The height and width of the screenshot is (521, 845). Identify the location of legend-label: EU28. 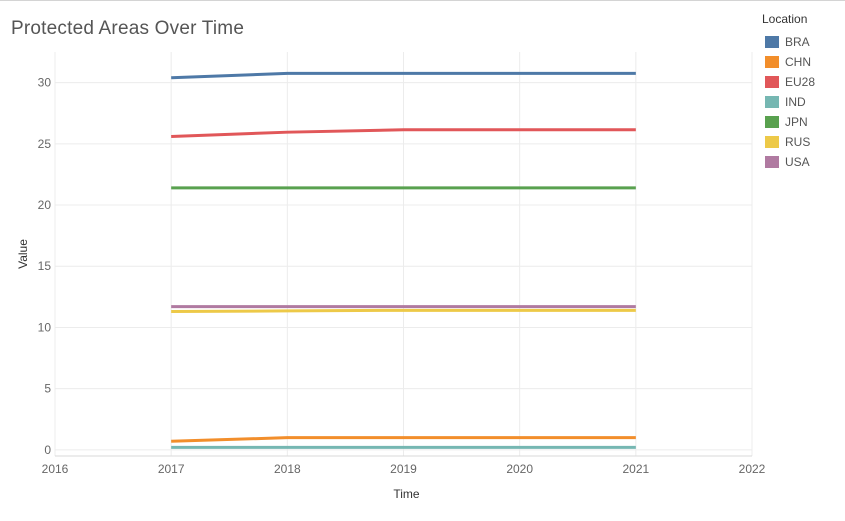
(800, 82).